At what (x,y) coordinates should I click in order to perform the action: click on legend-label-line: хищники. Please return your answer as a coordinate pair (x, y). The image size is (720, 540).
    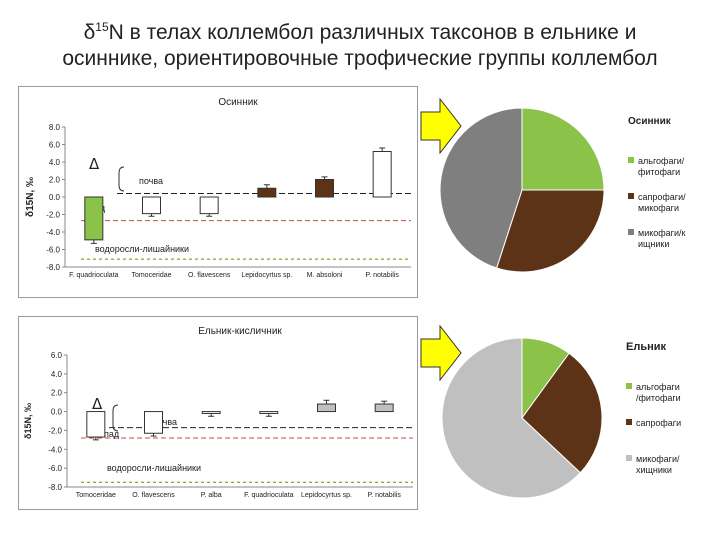
    Looking at the image, I should click on (654, 470).